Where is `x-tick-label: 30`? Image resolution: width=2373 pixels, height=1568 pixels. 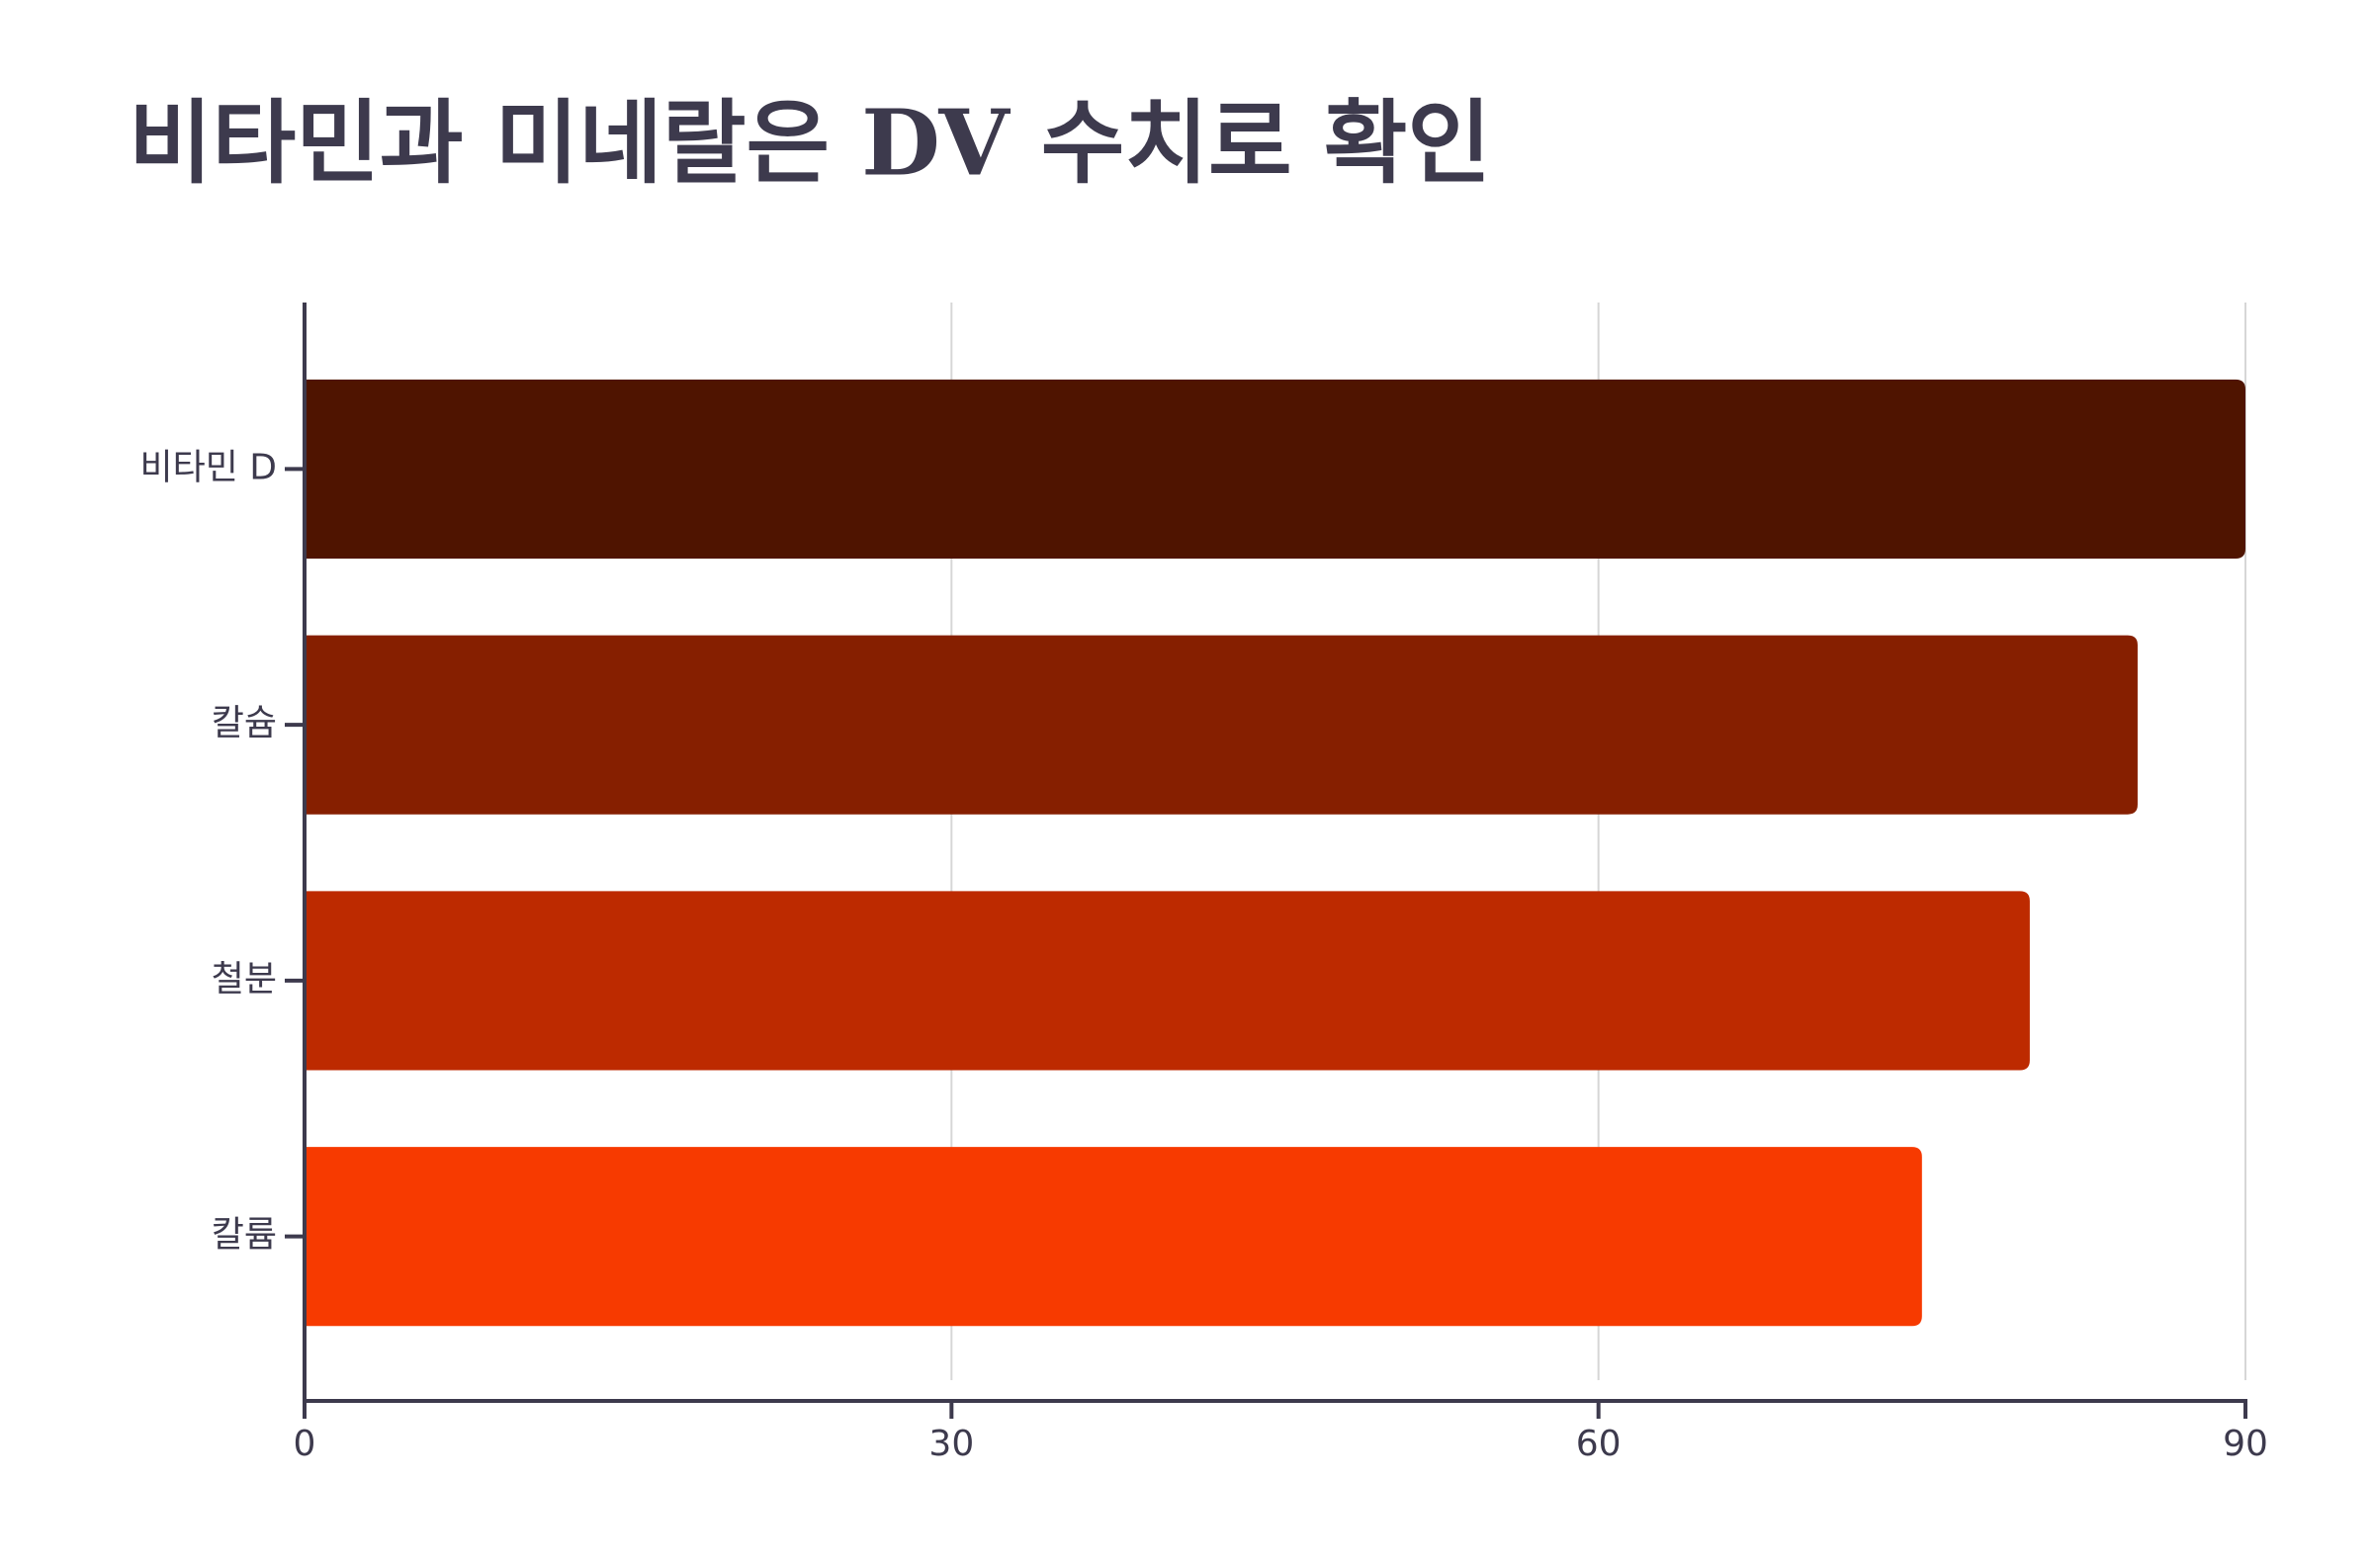
x-tick-label: 30 is located at coordinates (951, 1444).